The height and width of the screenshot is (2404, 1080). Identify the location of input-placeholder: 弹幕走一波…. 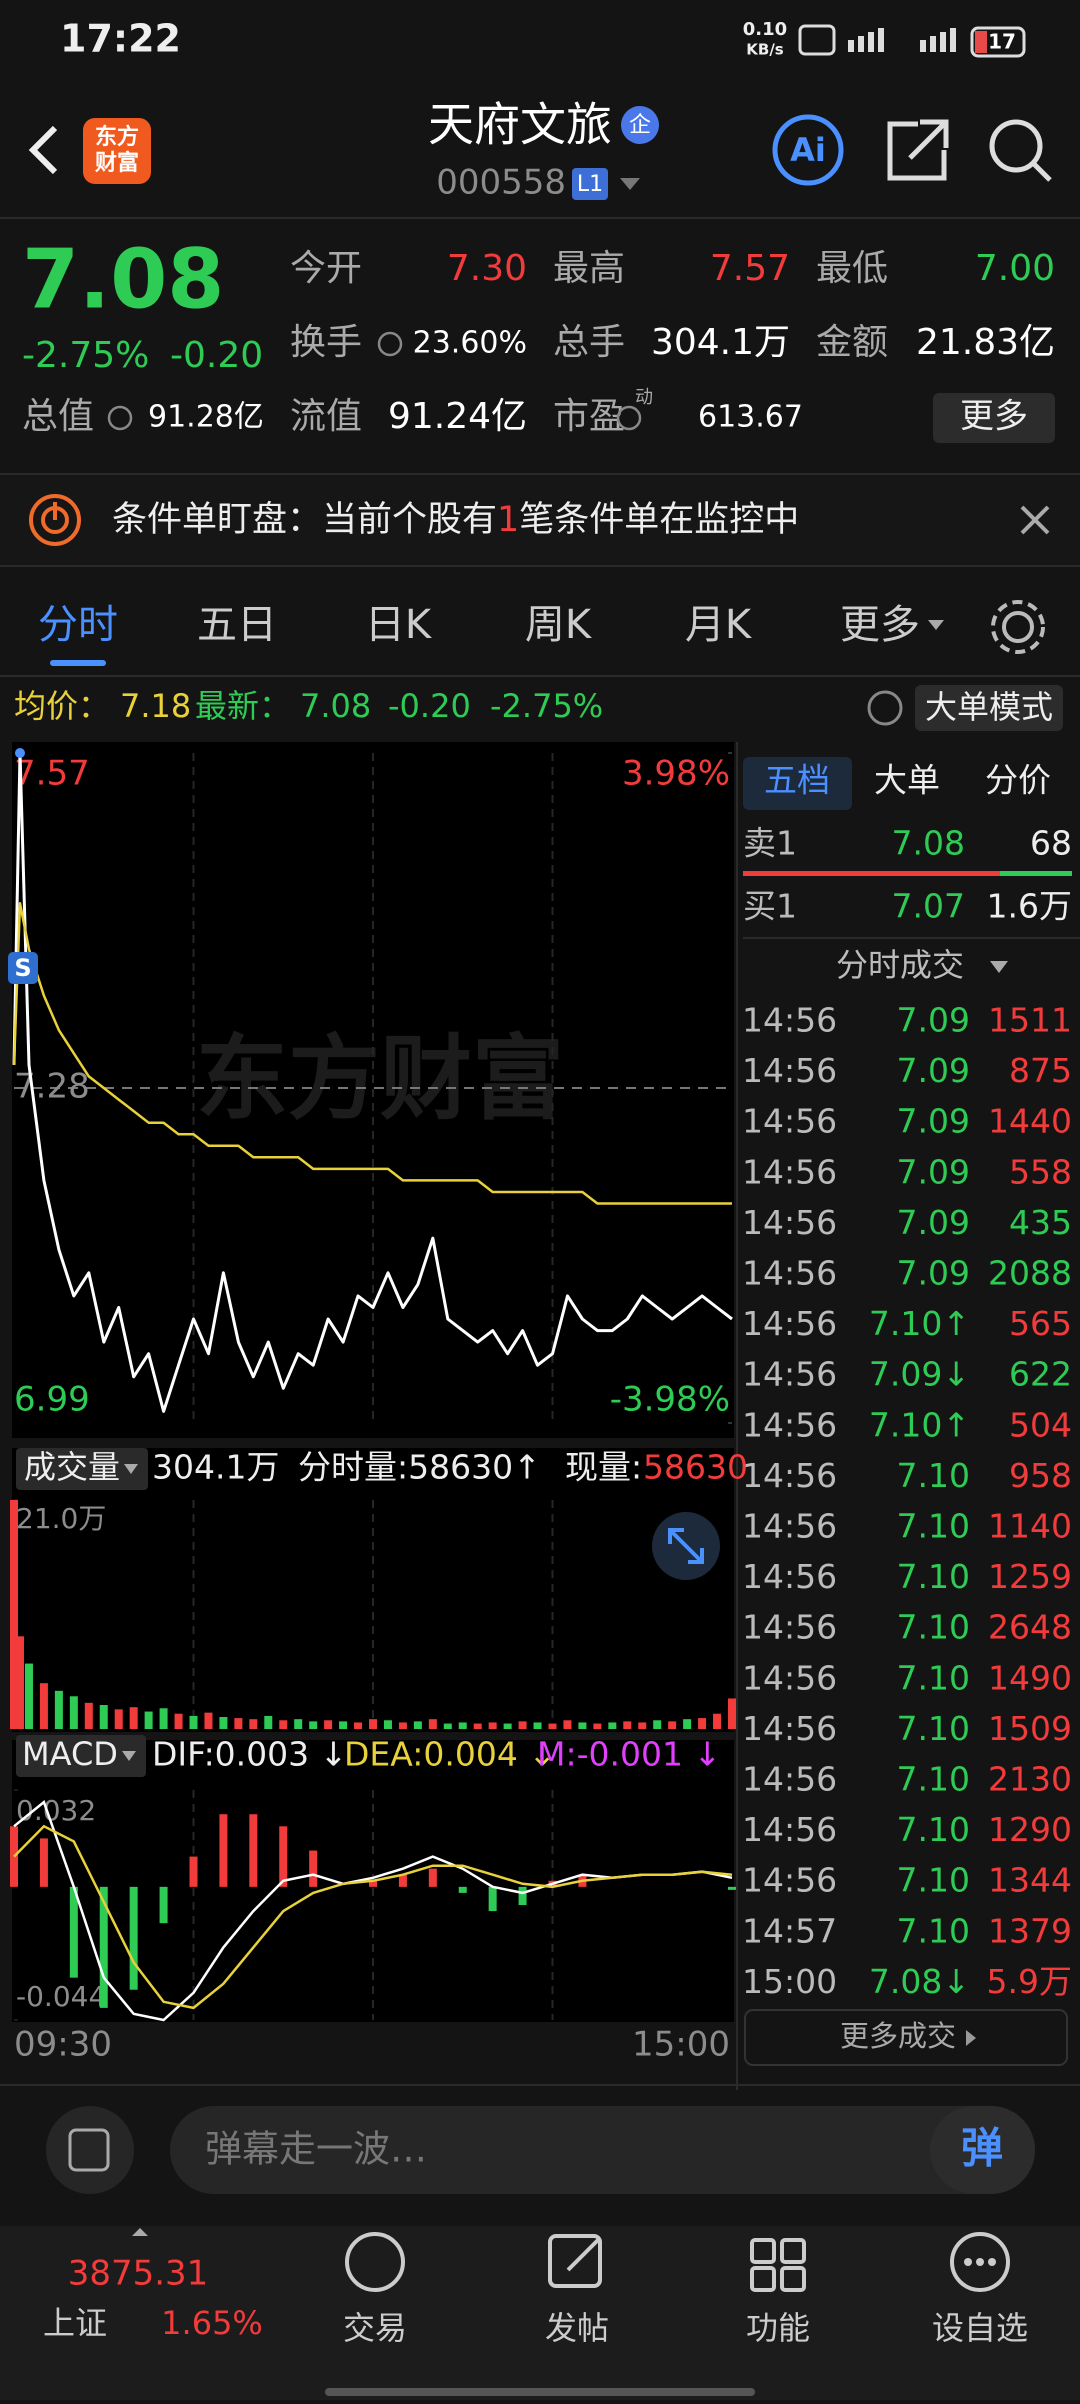
(316, 2149).